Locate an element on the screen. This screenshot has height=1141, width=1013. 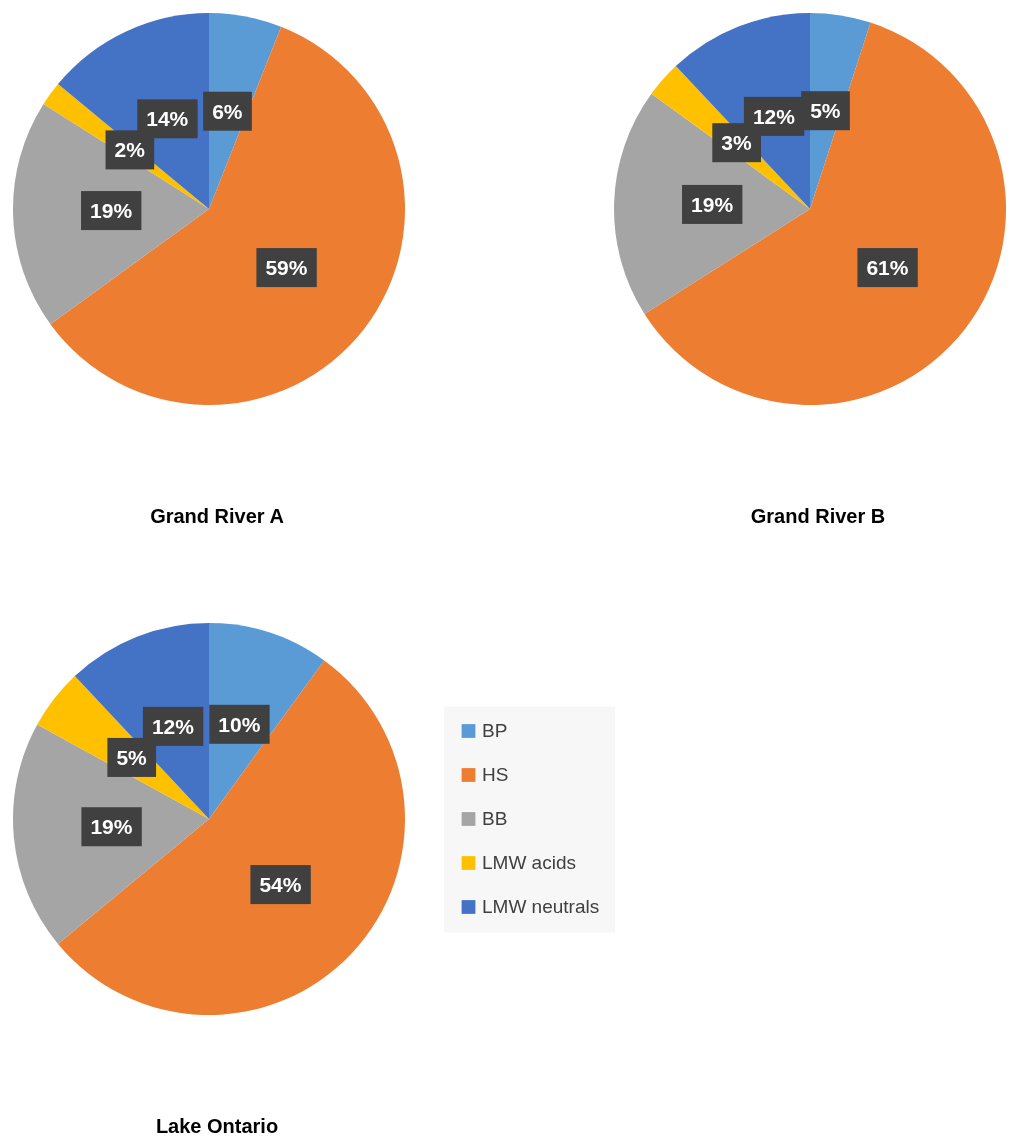
legend-label: LMW neutrals is located at coordinates (541, 906).